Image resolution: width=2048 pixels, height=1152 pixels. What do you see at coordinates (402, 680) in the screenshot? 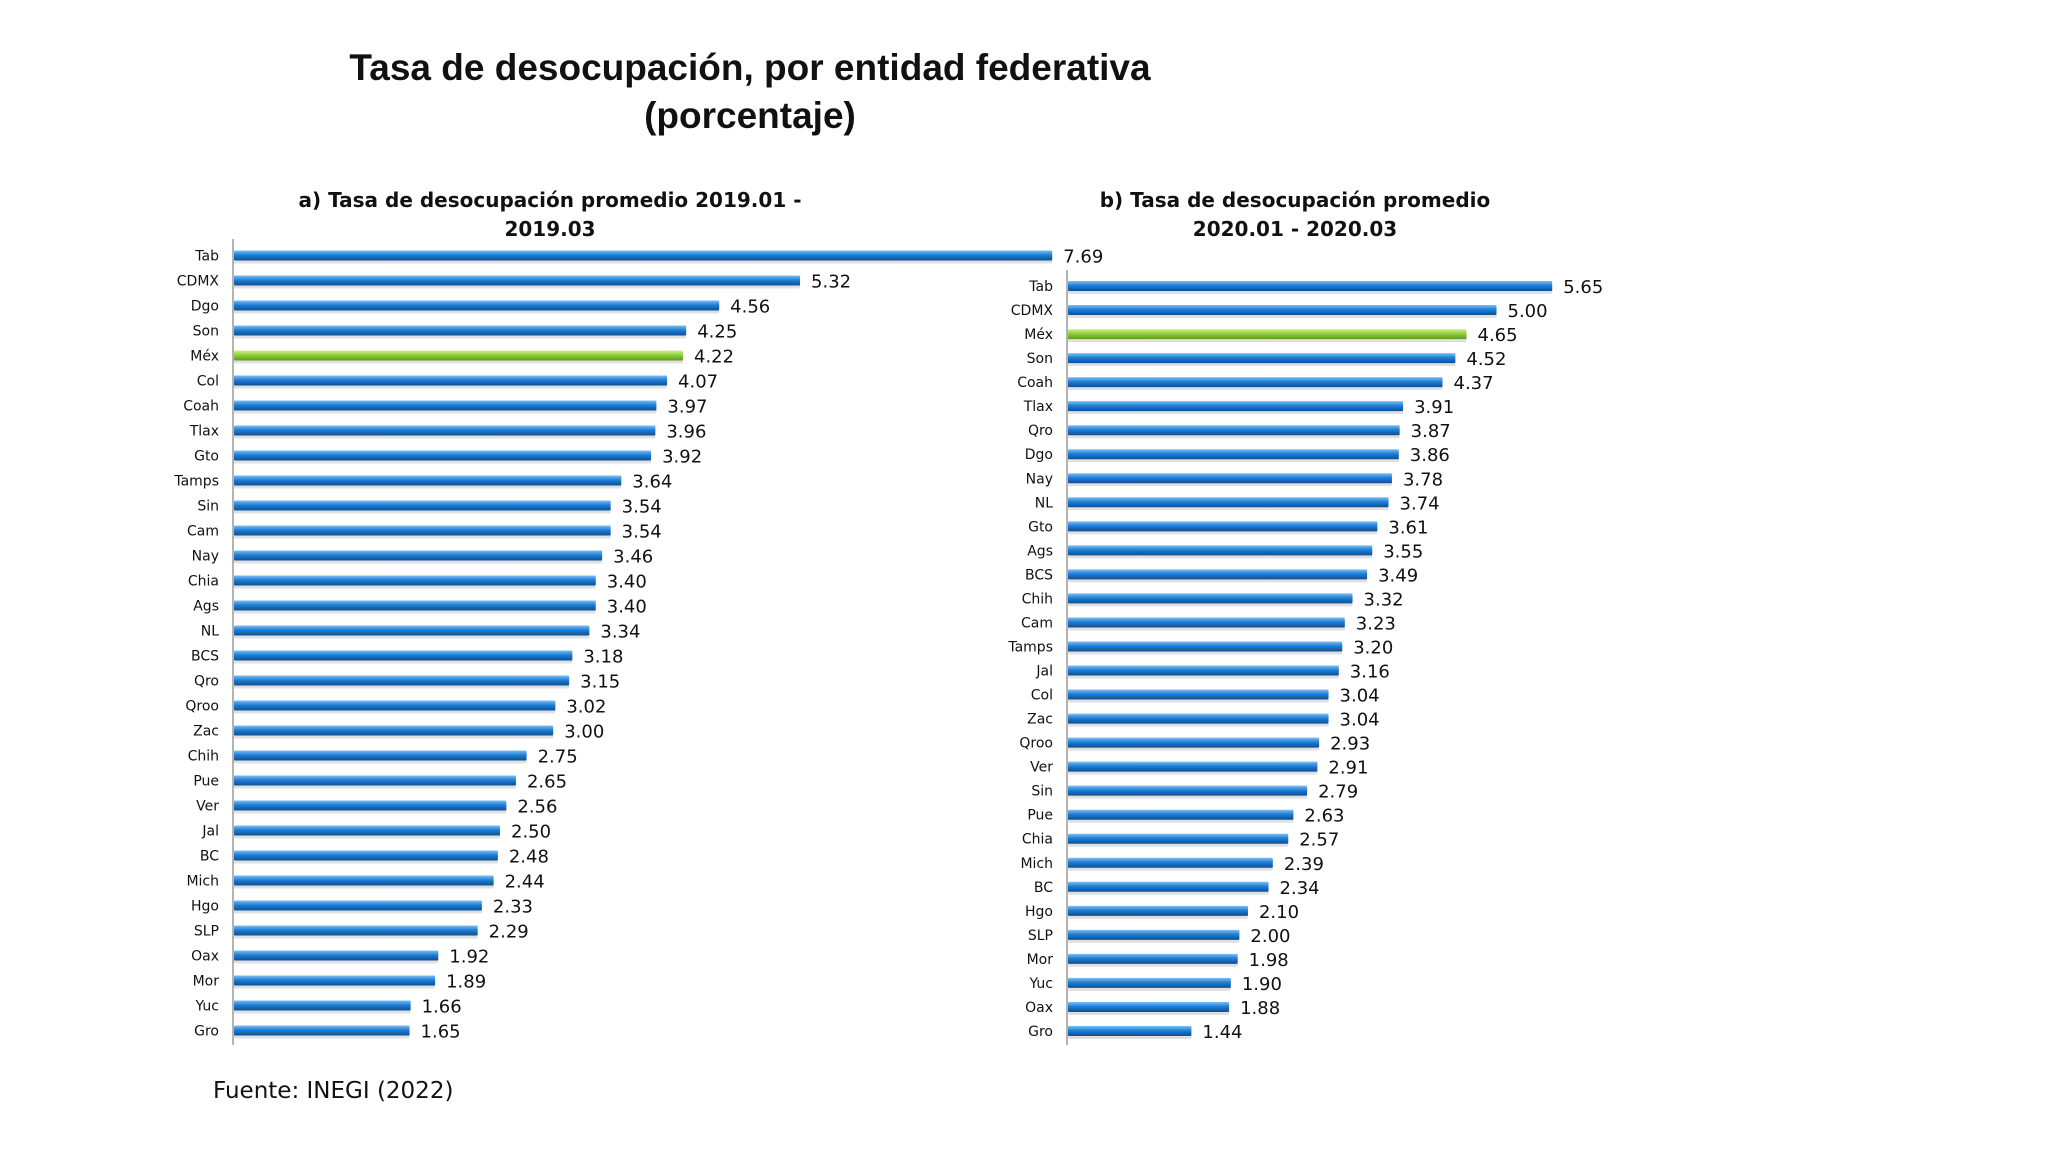
I see `bar-a-qro` at bounding box center [402, 680].